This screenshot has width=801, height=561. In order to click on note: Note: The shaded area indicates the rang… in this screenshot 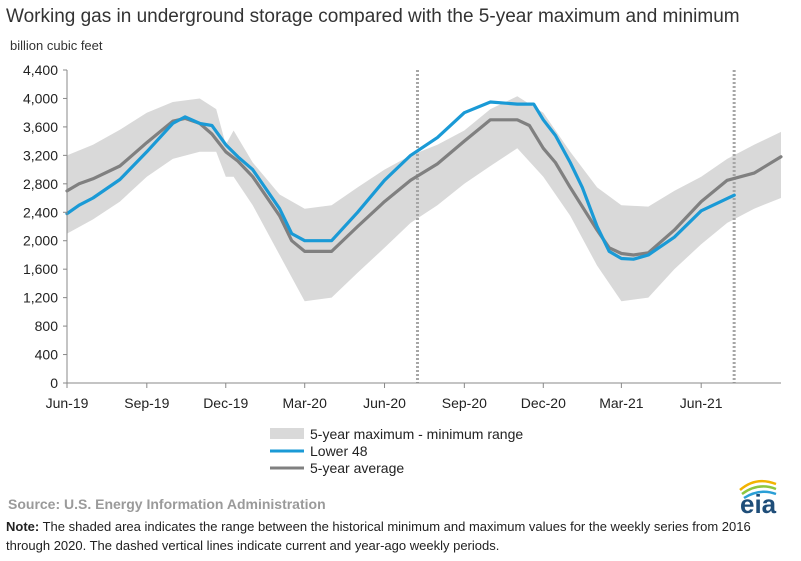, I will do `click(401, 536)`.